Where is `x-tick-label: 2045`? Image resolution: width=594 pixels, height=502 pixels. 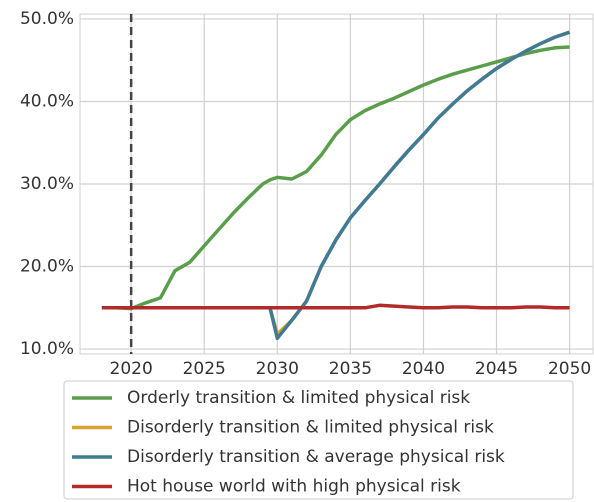 x-tick-label: 2045 is located at coordinates (496, 369).